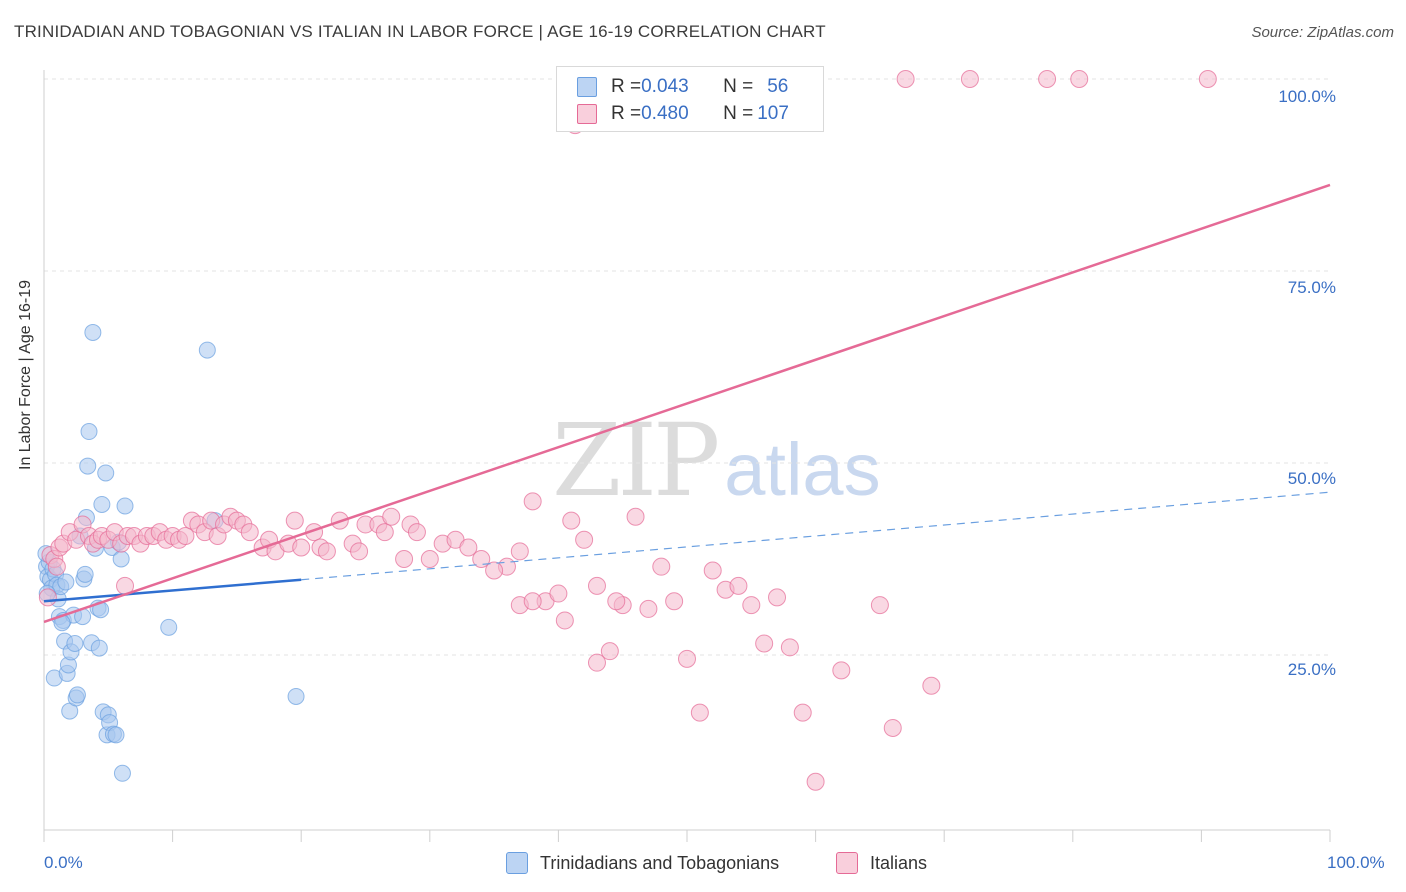 The height and width of the screenshot is (892, 1406). What do you see at coordinates (25, 374) in the screenshot?
I see `y-axis-label: In Labor Force | Age 16-19` at bounding box center [25, 374].